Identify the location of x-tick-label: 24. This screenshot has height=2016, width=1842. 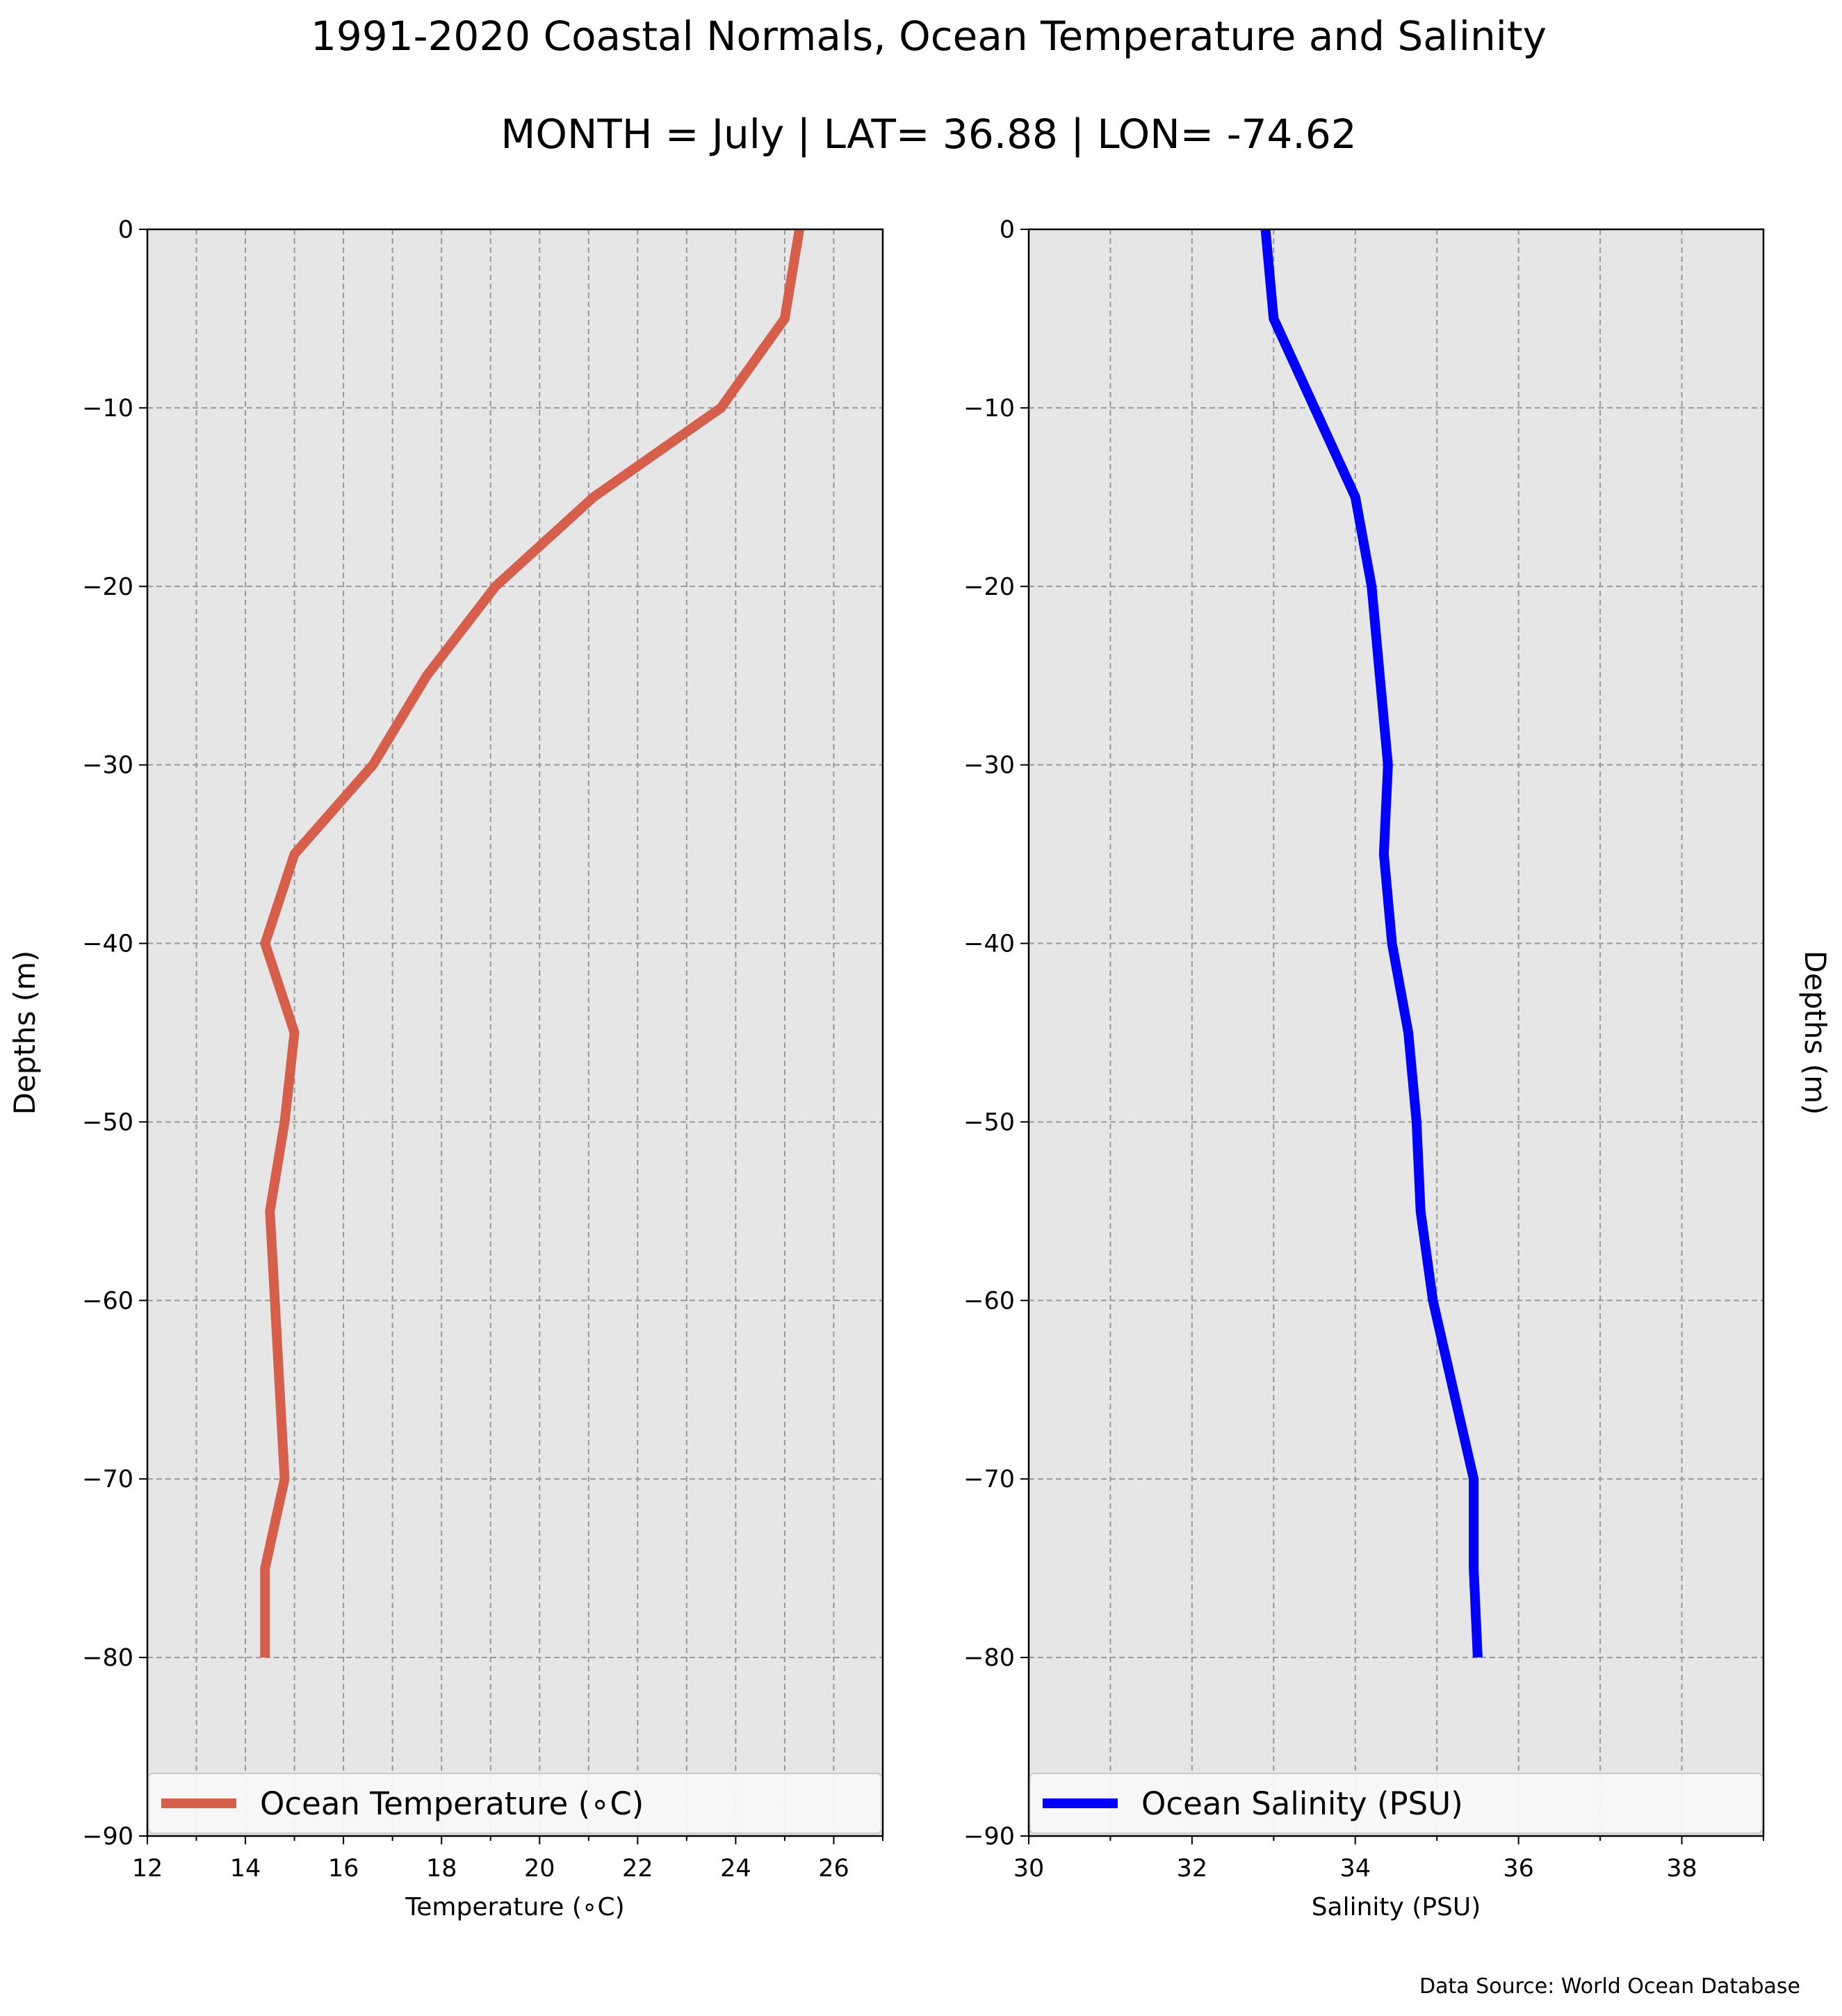
(735, 1869).